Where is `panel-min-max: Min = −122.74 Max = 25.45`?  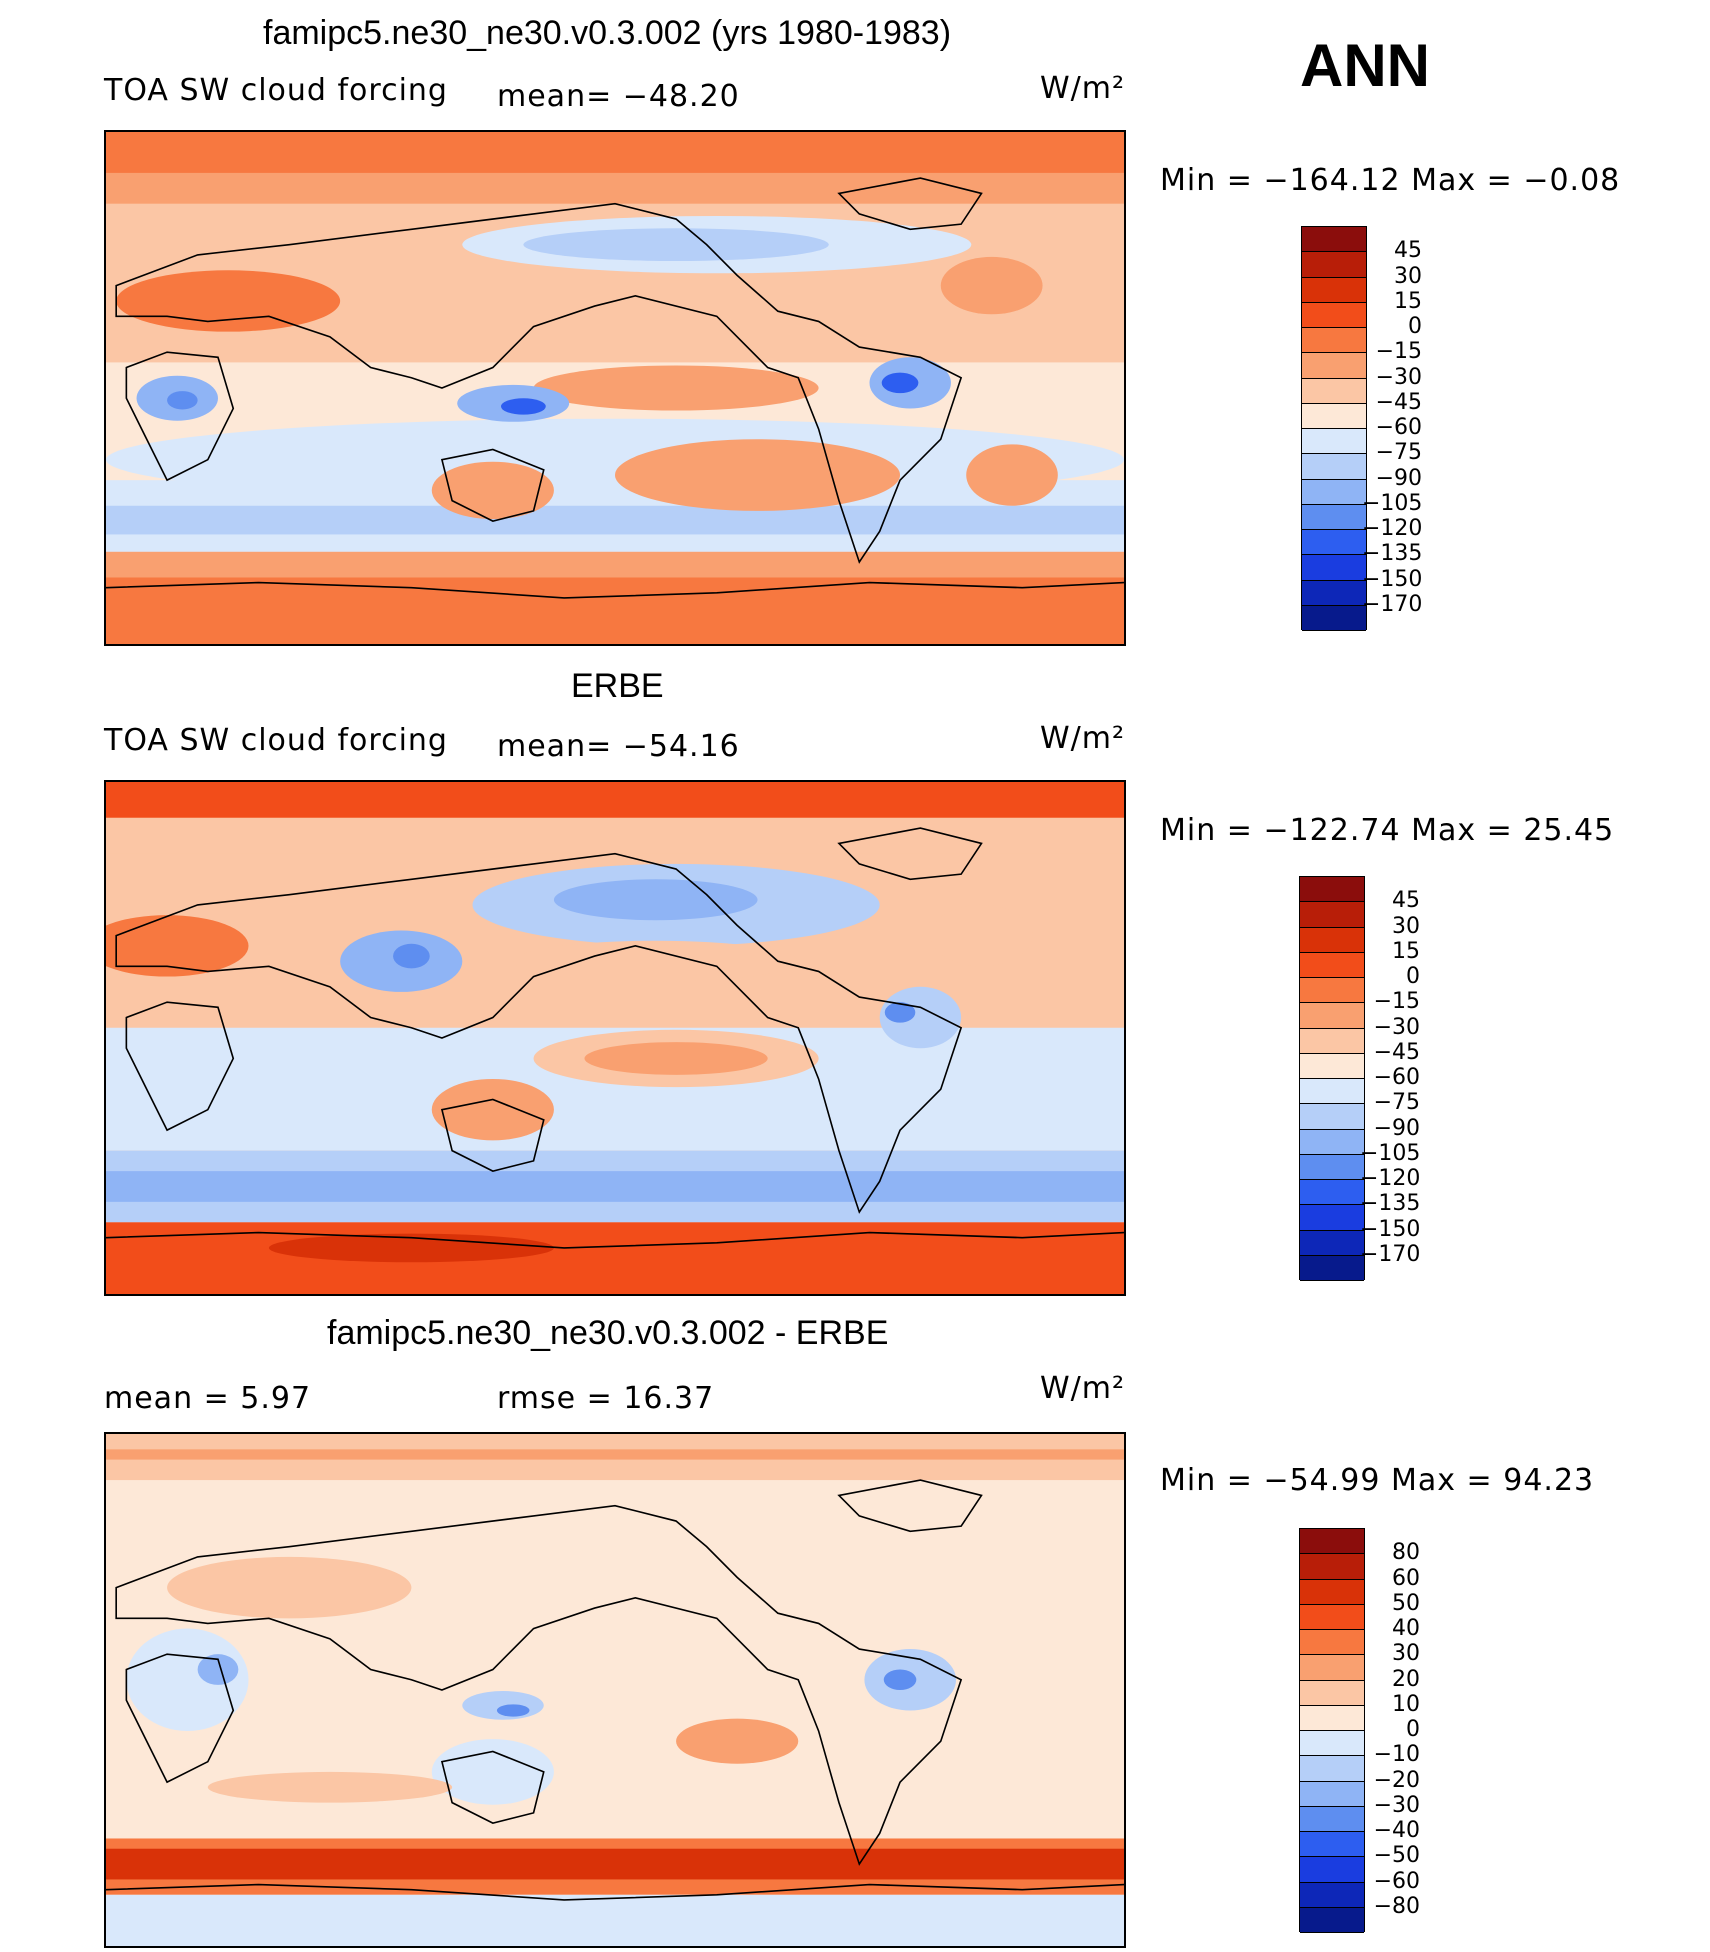 panel-min-max: Min = −122.74 Max = 25.45 is located at coordinates (1387, 830).